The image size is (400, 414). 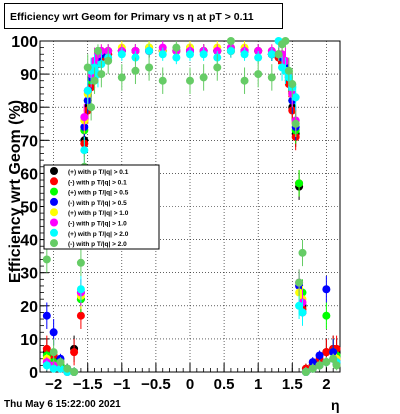 I want to click on y-tick-label: 100, so click(x=24, y=42).